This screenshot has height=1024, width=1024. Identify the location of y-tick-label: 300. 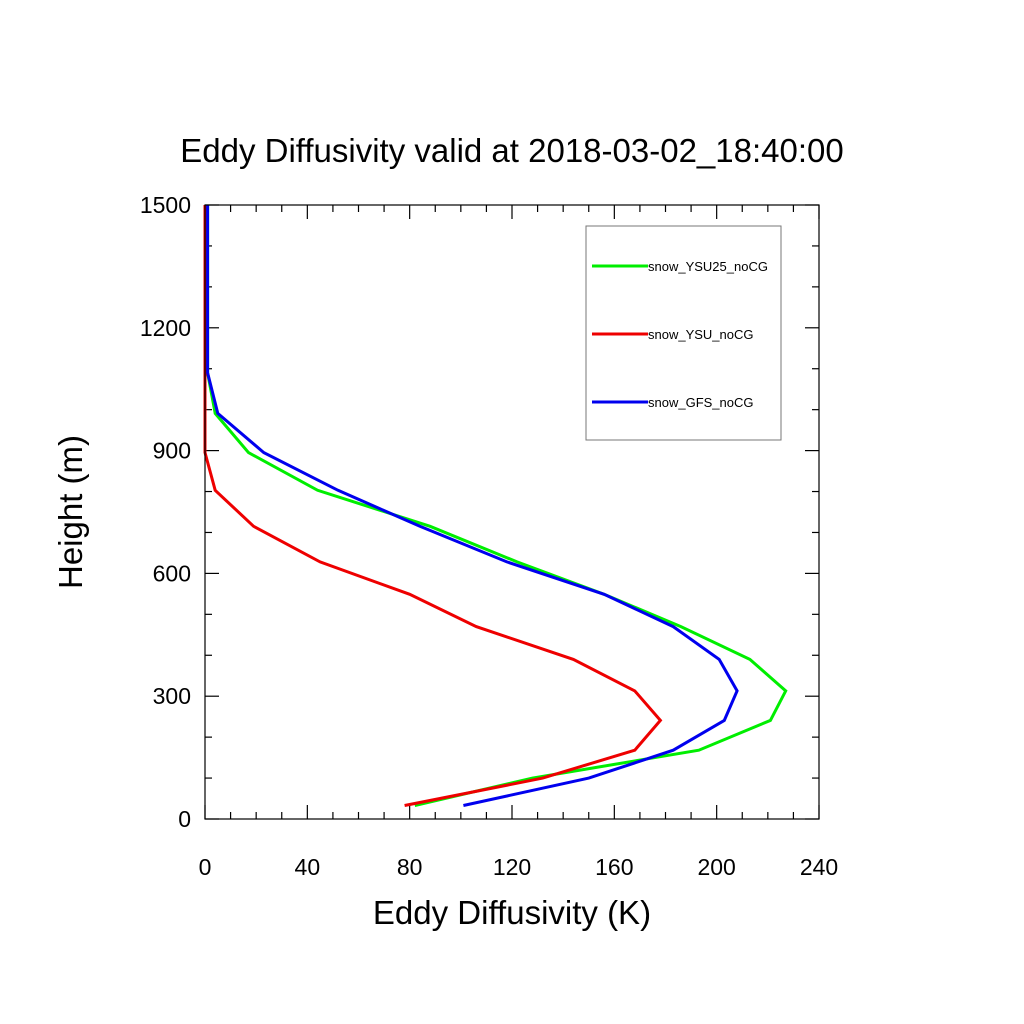
(172, 696).